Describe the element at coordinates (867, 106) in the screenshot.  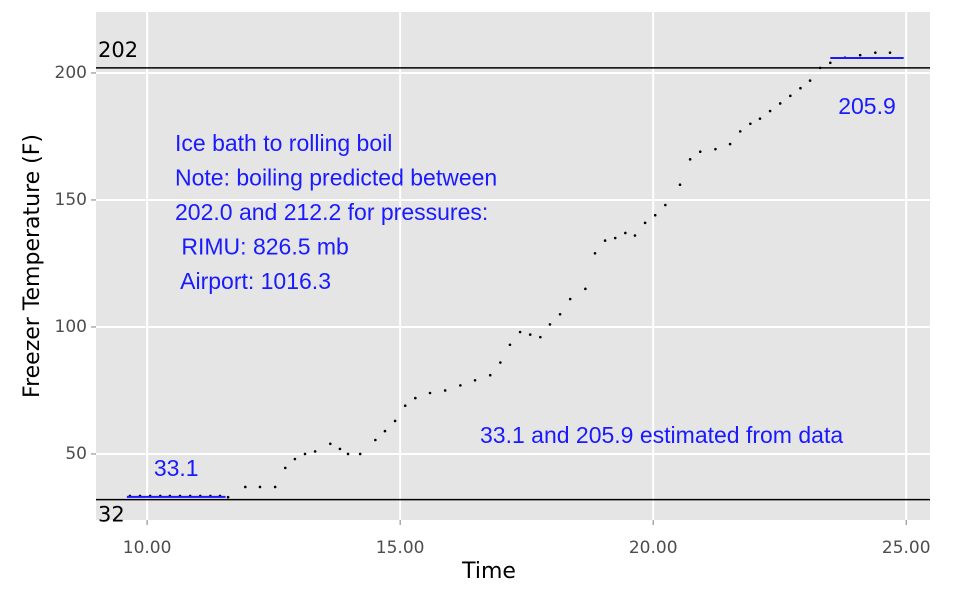
I see `estimate-label: 205.9` at that location.